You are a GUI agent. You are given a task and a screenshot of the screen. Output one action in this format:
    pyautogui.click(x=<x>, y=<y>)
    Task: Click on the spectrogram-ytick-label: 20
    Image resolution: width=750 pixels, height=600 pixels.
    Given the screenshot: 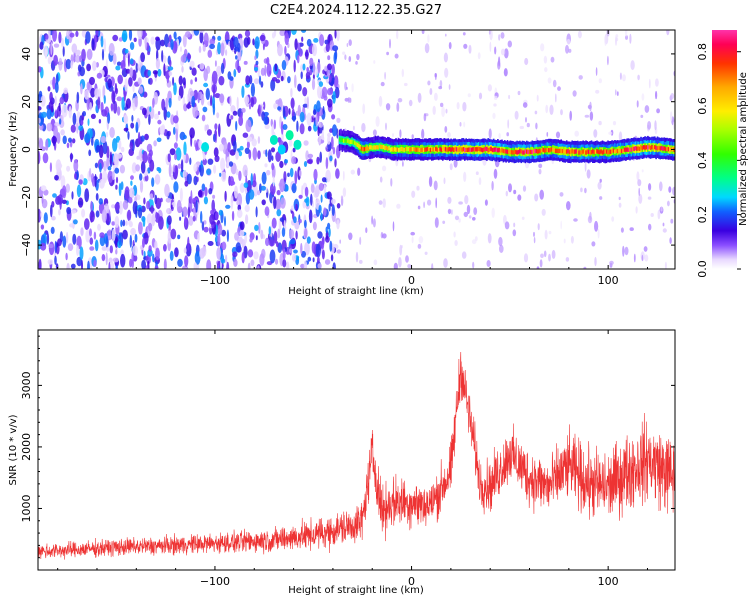 What is the action you would take?
    pyautogui.click(x=26, y=102)
    